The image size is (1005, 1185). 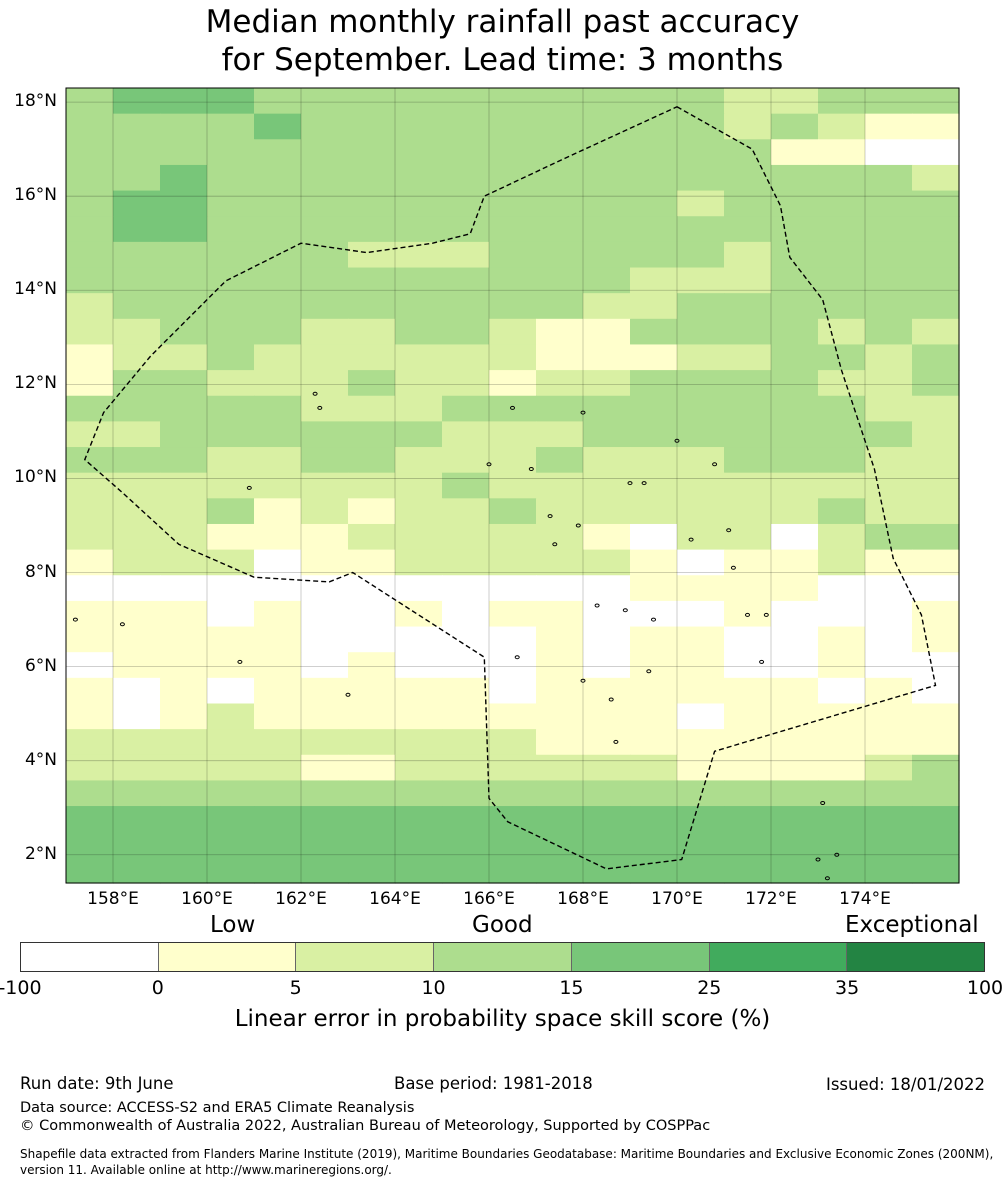 What do you see at coordinates (847, 988) in the screenshot?
I see `colorbar-tick-label: 35` at bounding box center [847, 988].